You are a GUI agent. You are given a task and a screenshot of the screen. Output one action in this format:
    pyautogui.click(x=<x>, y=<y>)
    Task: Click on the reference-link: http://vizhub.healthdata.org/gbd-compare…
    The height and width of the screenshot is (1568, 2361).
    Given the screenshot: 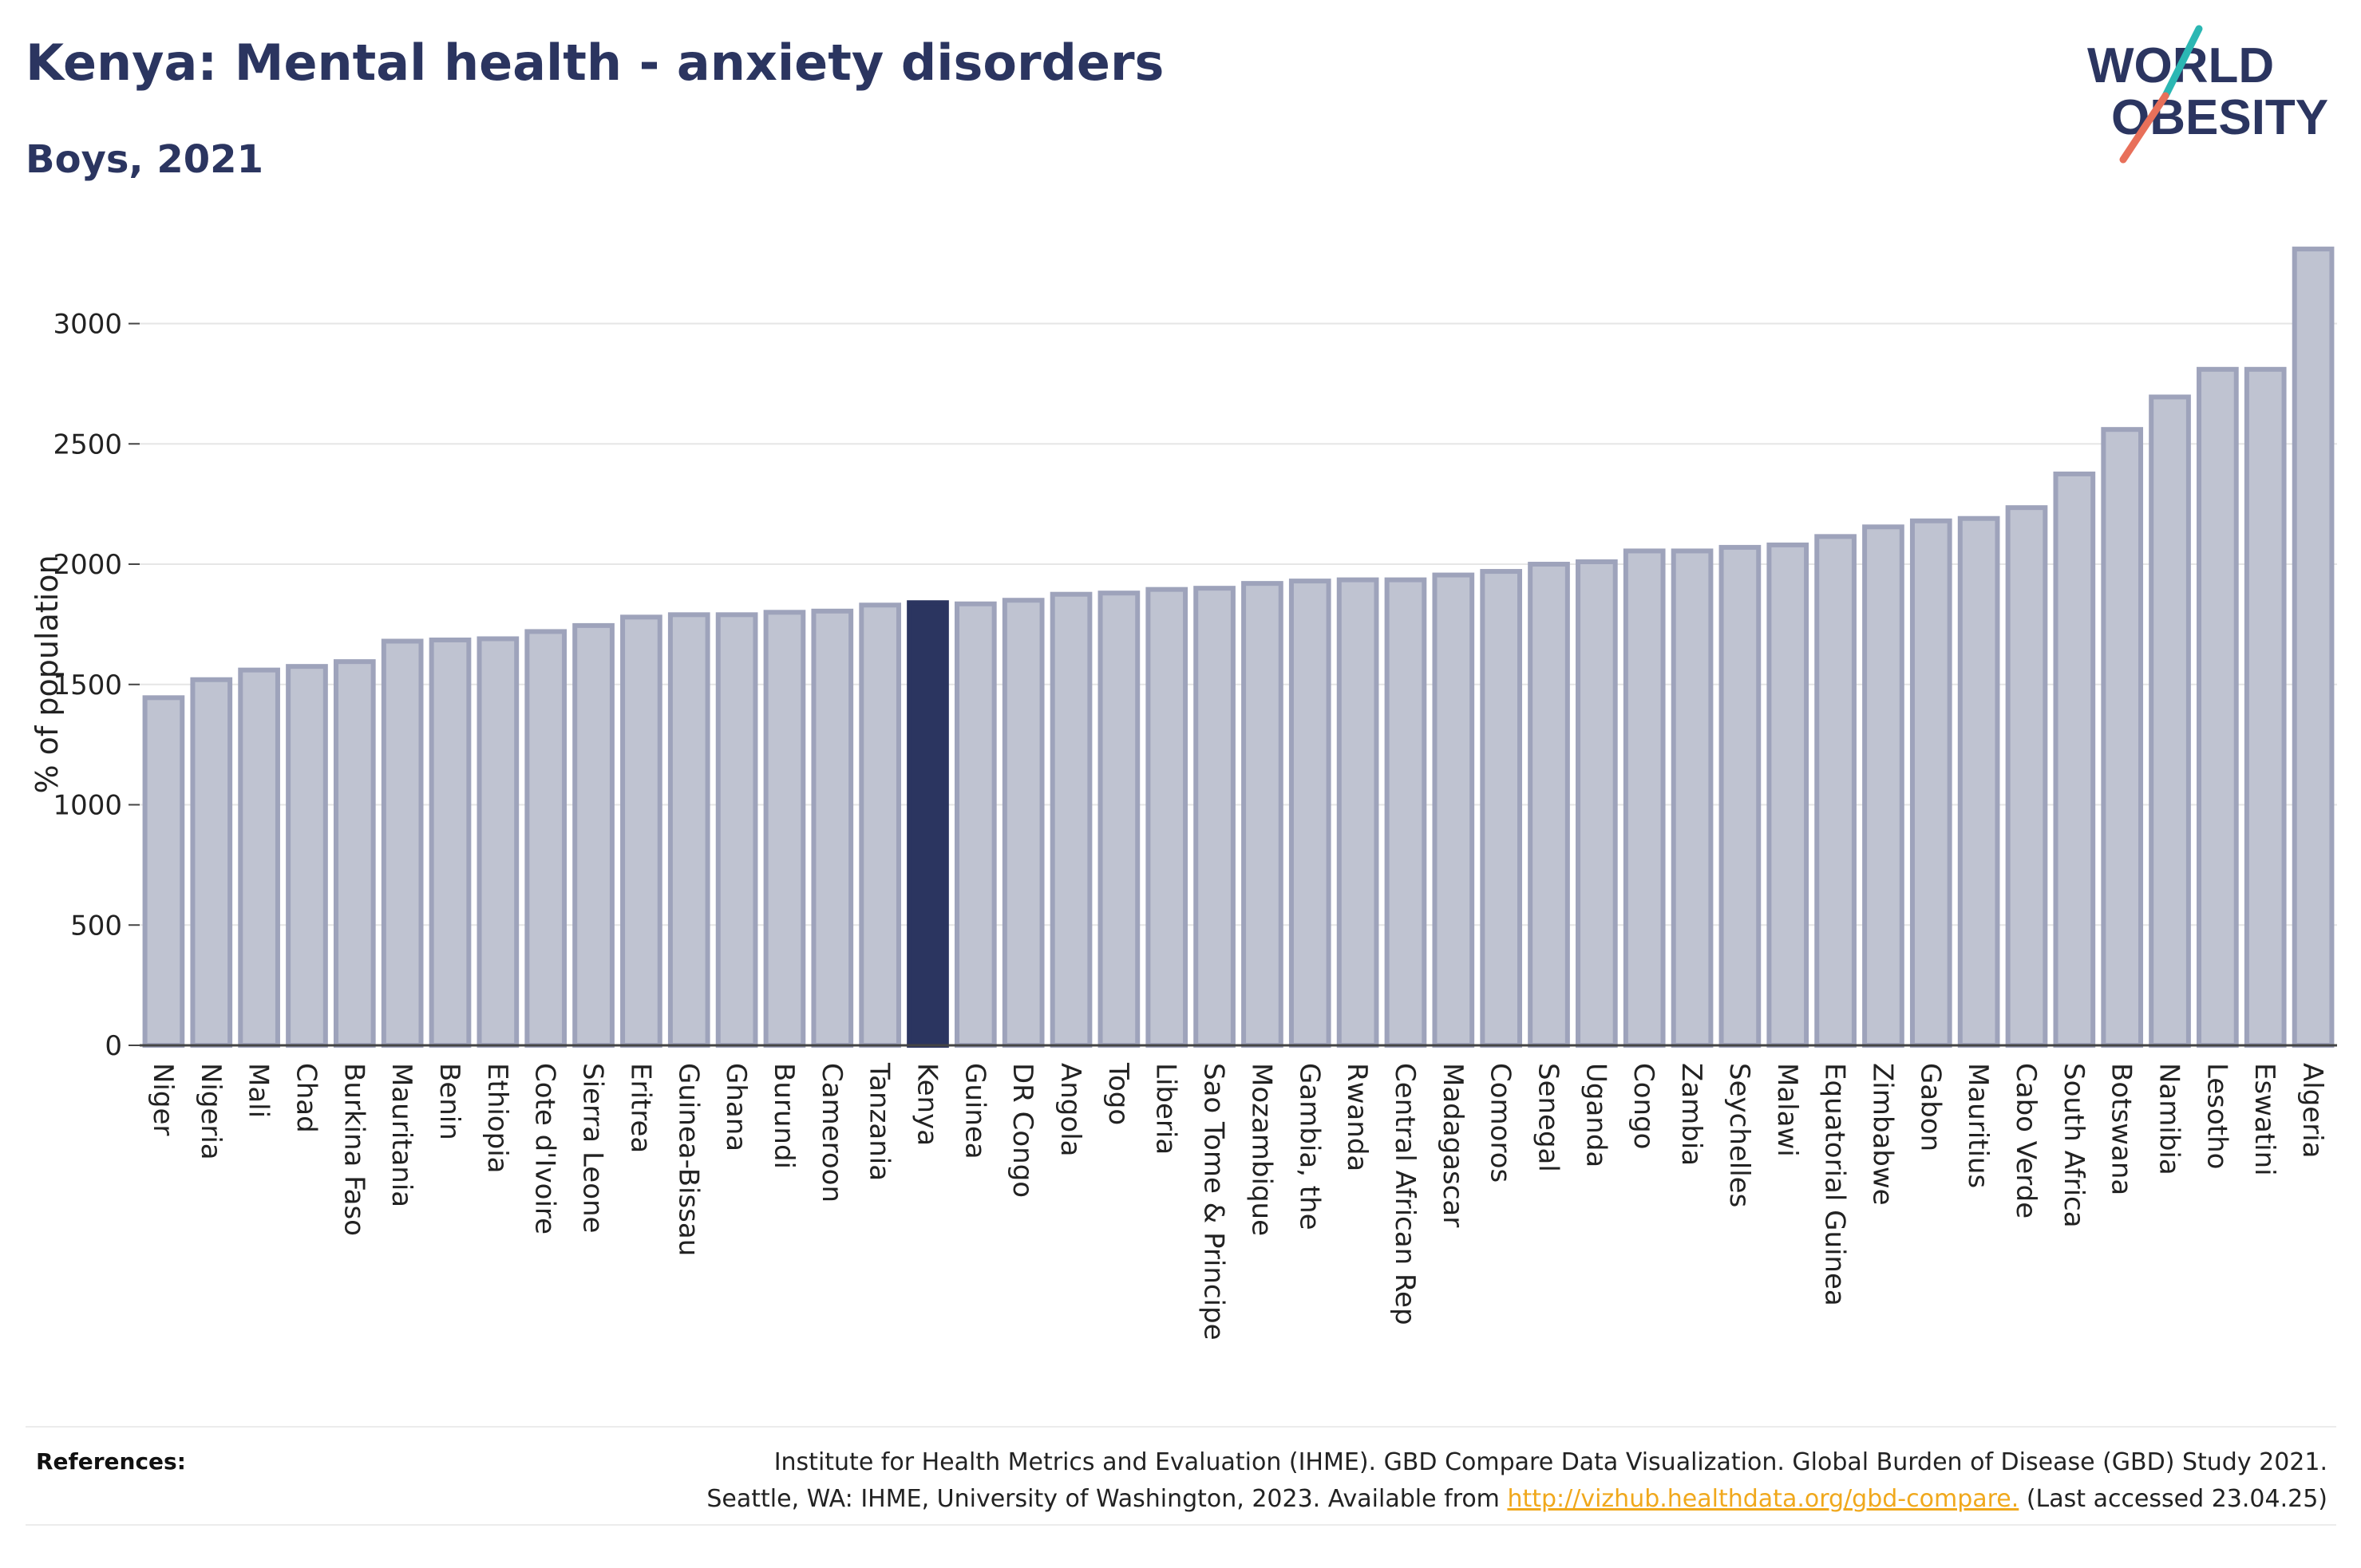 What is the action you would take?
    pyautogui.click(x=1763, y=1499)
    